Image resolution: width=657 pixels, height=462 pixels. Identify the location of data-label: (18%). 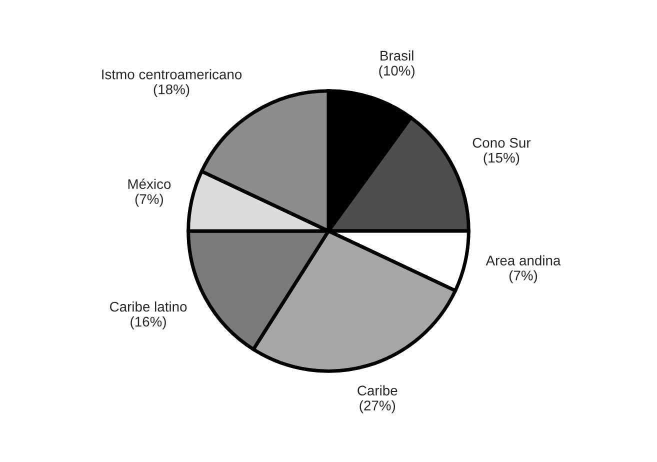
(172, 91).